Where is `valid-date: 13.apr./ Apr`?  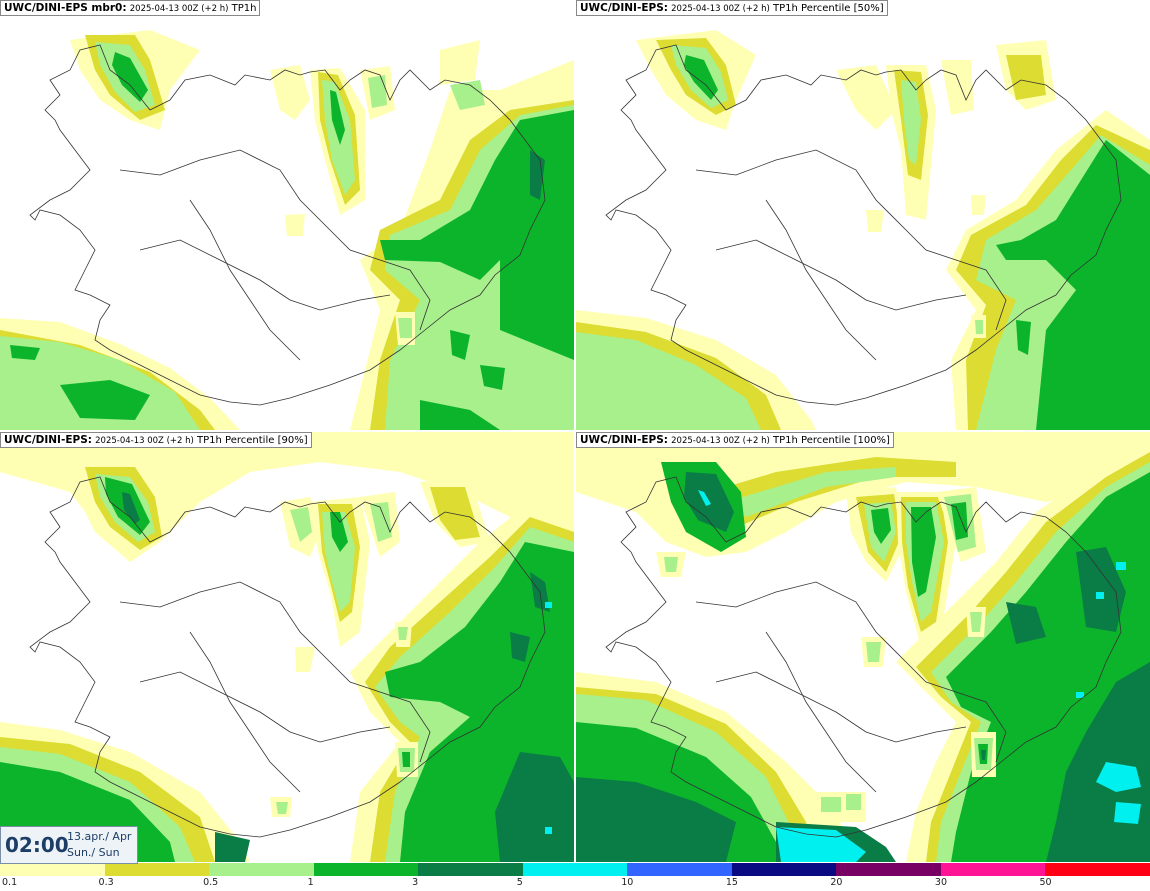 valid-date: 13.apr./ Apr is located at coordinates (99, 836).